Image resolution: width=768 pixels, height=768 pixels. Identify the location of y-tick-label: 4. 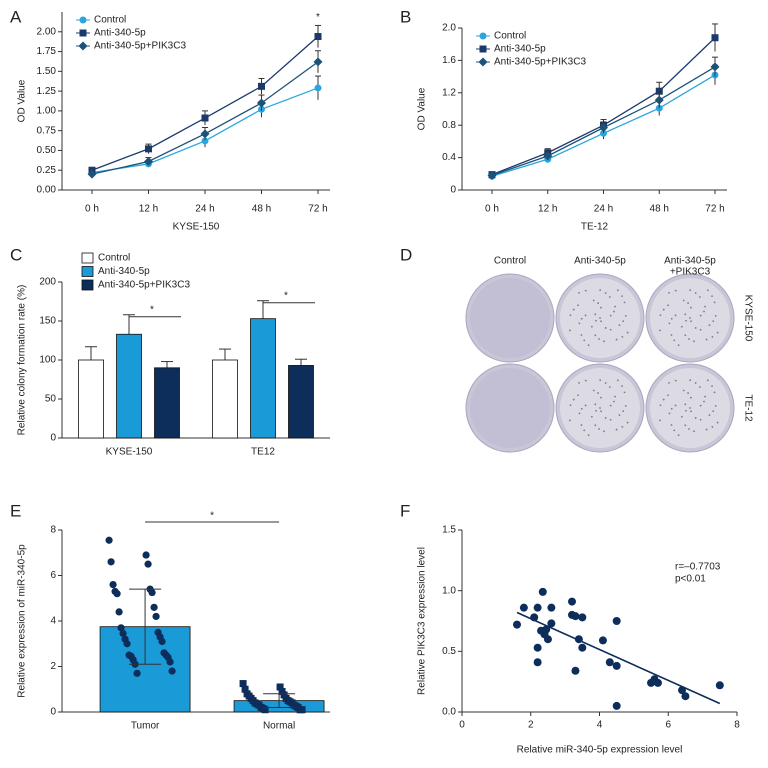
(53, 621).